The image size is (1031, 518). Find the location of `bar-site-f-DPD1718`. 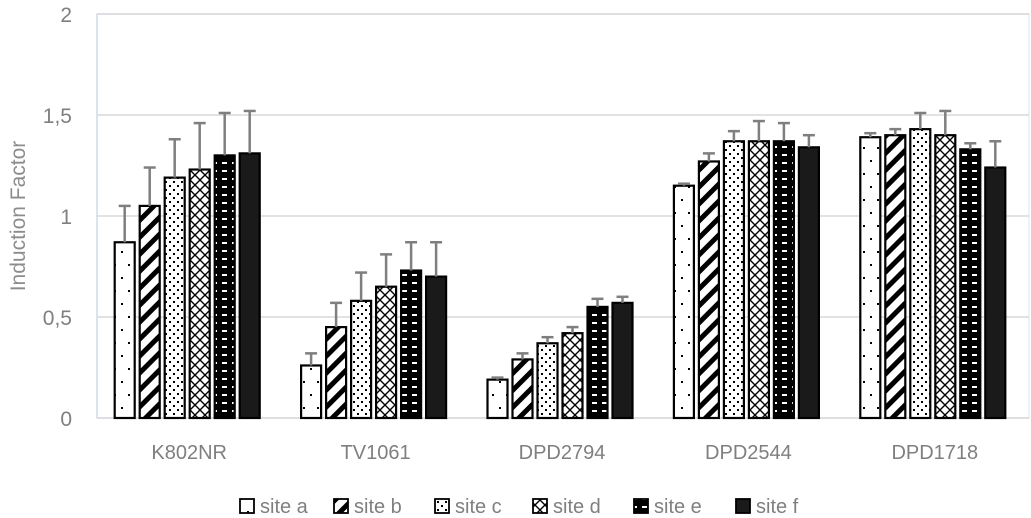

bar-site-f-DPD1718 is located at coordinates (995, 293).